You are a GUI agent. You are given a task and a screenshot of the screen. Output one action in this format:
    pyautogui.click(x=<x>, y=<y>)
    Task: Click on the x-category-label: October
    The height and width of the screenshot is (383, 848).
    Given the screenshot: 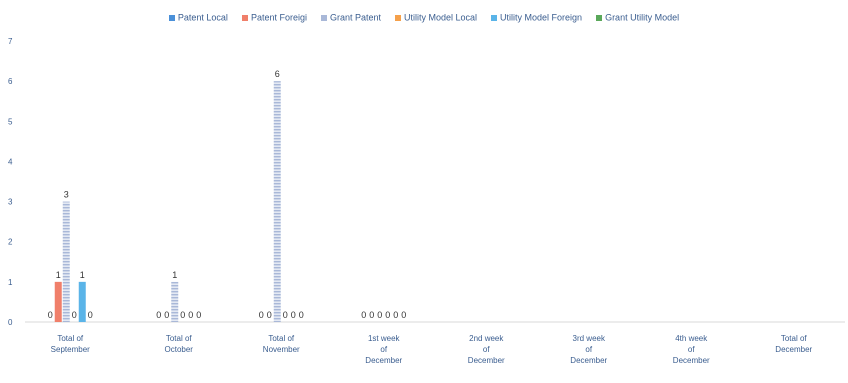 What is the action you would take?
    pyautogui.click(x=179, y=349)
    